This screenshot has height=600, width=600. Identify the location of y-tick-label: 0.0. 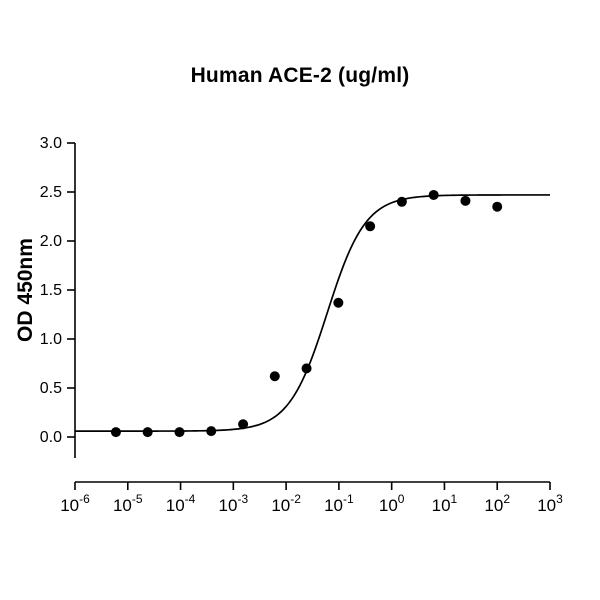
(51, 437).